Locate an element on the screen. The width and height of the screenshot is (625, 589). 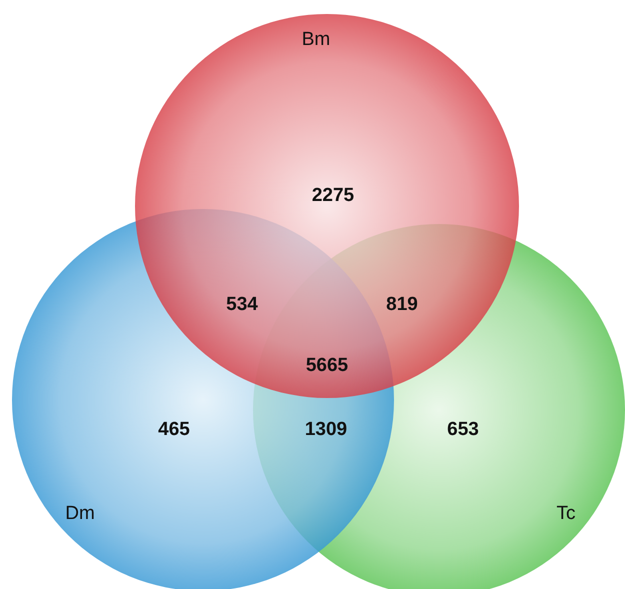
data-label: 653 is located at coordinates (463, 429).